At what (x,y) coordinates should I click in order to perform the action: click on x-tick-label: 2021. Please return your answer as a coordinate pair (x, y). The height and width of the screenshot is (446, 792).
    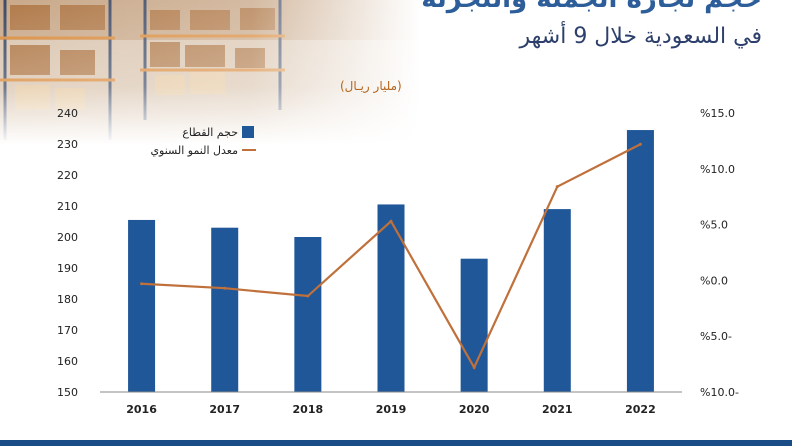
    Looking at the image, I should click on (557, 409).